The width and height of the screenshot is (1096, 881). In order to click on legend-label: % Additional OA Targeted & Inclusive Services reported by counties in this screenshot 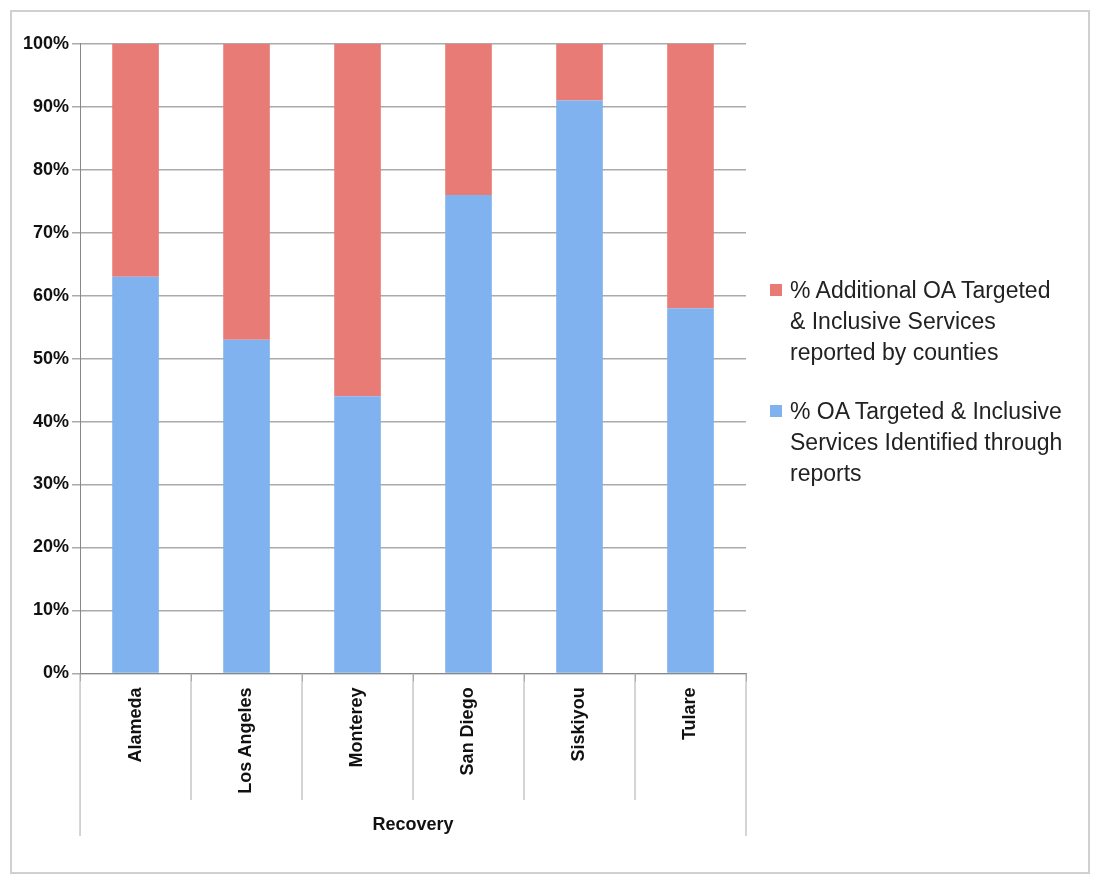, I will do `click(921, 322)`.